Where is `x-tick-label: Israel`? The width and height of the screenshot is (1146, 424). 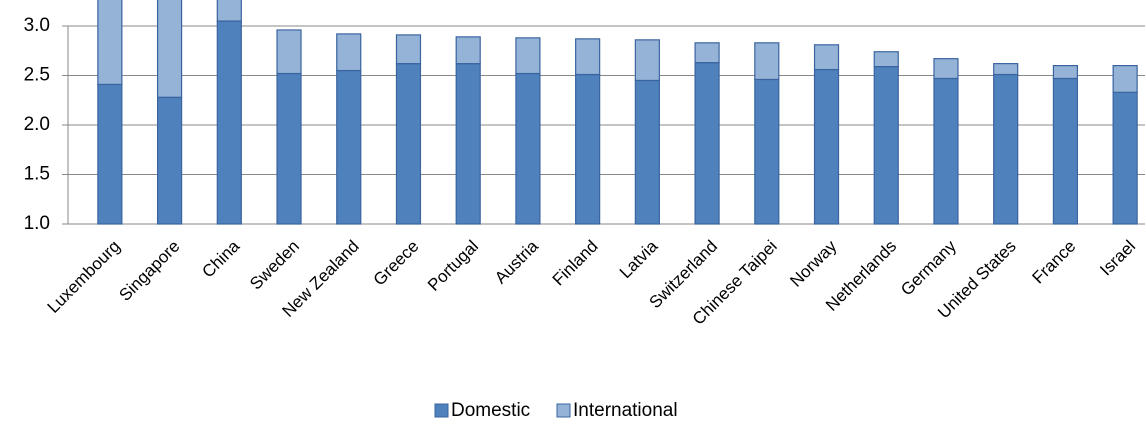 x-tick-label: Israel is located at coordinates (1117, 258).